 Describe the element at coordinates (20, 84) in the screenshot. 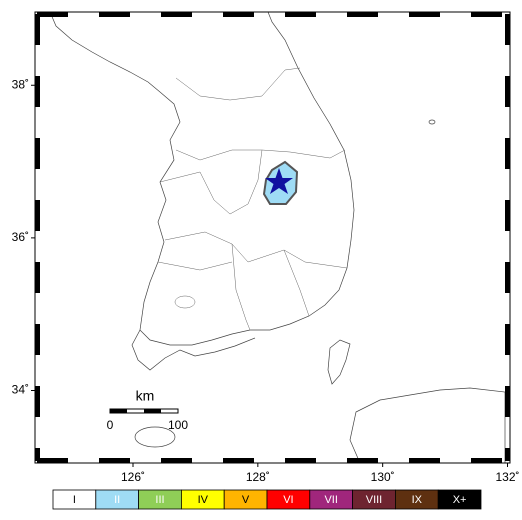

I see `lat-tick-label: 38˚` at that location.